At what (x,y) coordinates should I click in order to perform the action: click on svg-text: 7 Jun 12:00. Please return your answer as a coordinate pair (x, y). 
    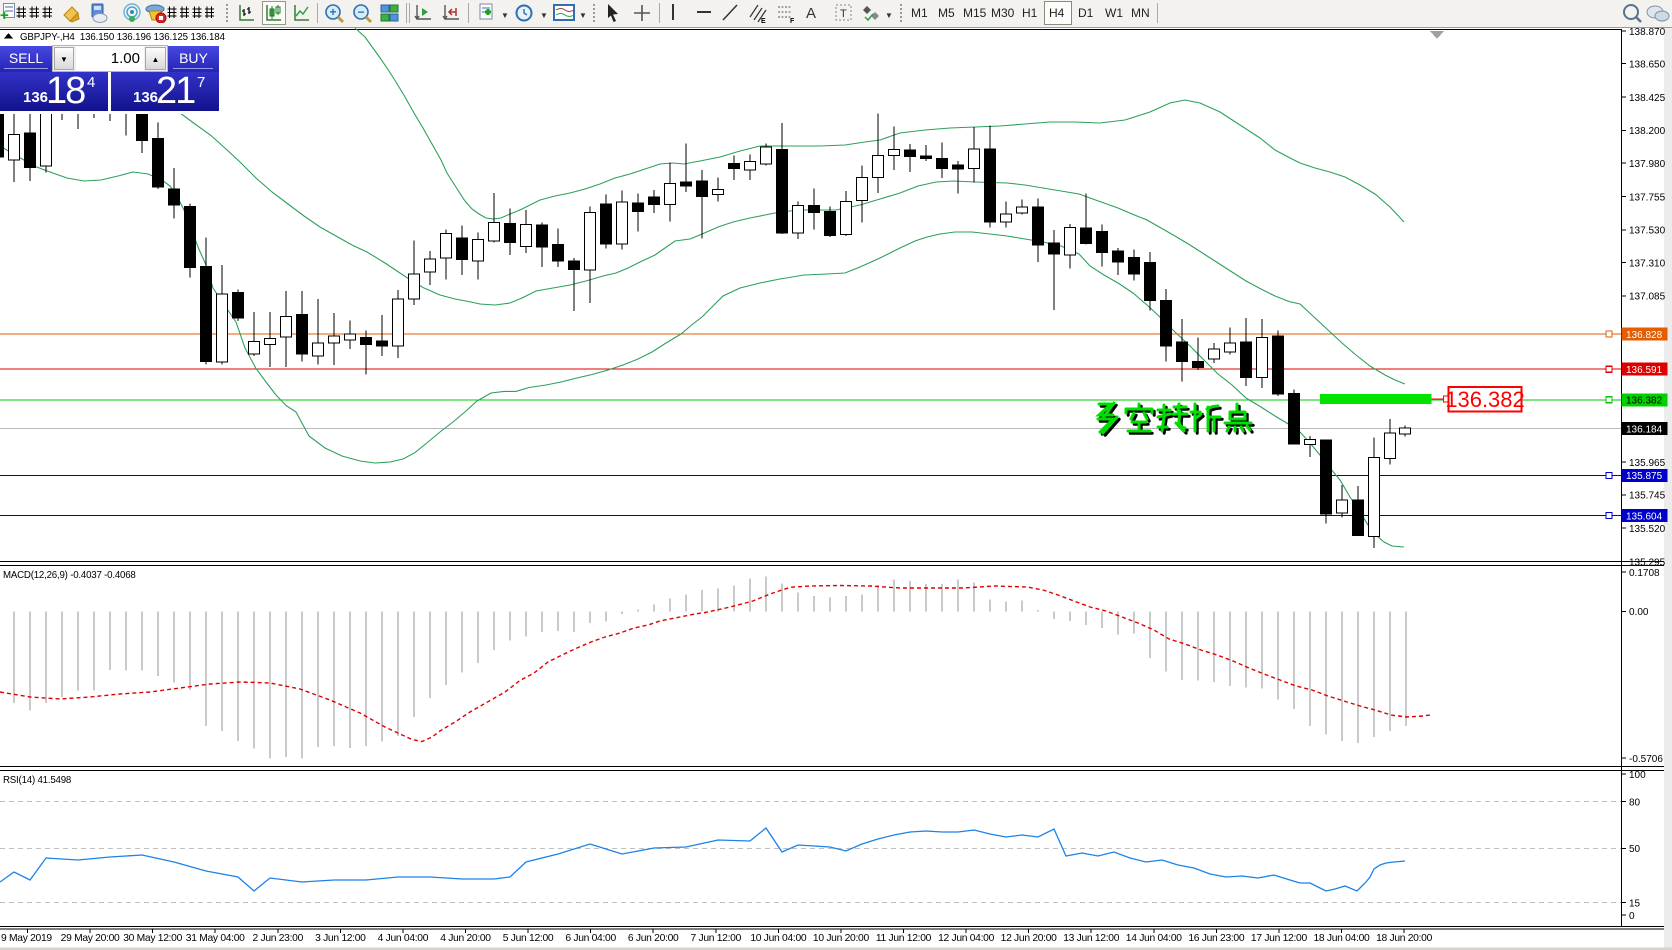
    Looking at the image, I should click on (716, 938).